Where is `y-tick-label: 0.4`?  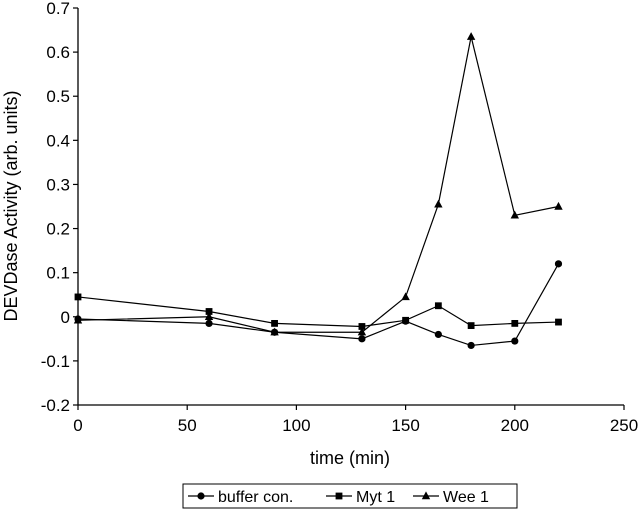
y-tick-label: 0.4 is located at coordinates (58, 140).